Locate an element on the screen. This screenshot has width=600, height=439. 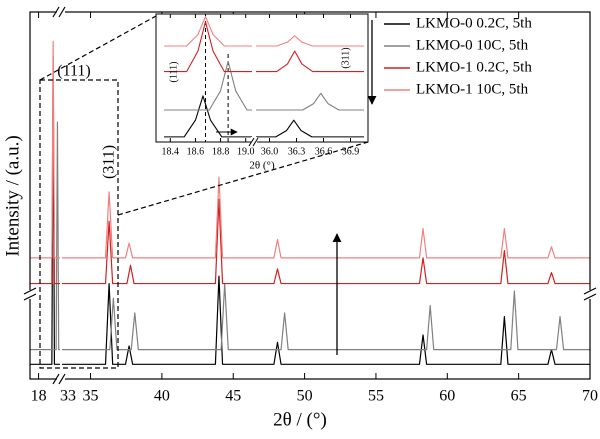
inset-break is located at coordinates (253, 142).